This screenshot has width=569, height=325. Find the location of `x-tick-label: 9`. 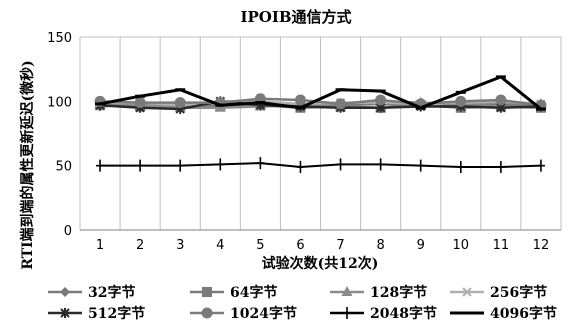

x-tick-label: 9 is located at coordinates (421, 245).